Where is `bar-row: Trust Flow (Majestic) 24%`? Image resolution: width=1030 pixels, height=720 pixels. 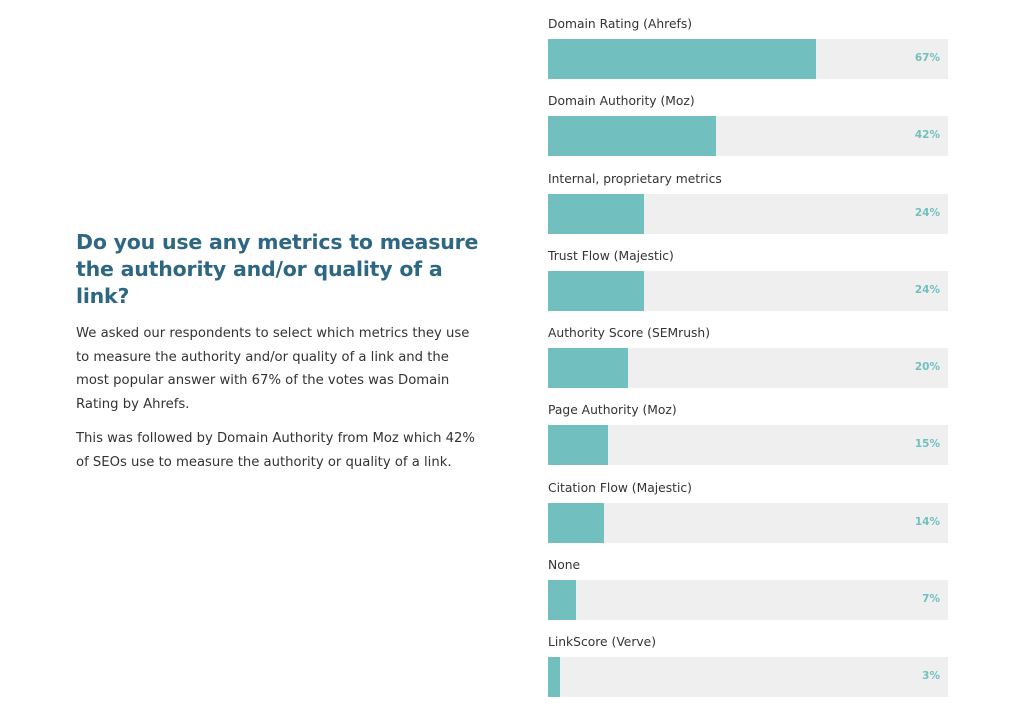
bar-row: Trust Flow (Majestic) 24% is located at coordinates (748, 284).